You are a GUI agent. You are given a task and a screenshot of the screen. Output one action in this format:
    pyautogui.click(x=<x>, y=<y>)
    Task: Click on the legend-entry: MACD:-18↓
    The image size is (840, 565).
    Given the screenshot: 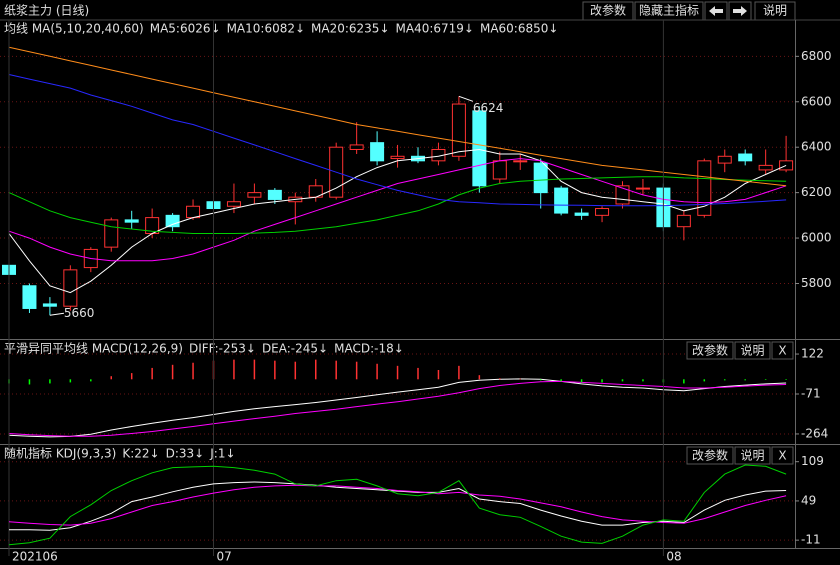 What is the action you would take?
    pyautogui.click(x=369, y=349)
    